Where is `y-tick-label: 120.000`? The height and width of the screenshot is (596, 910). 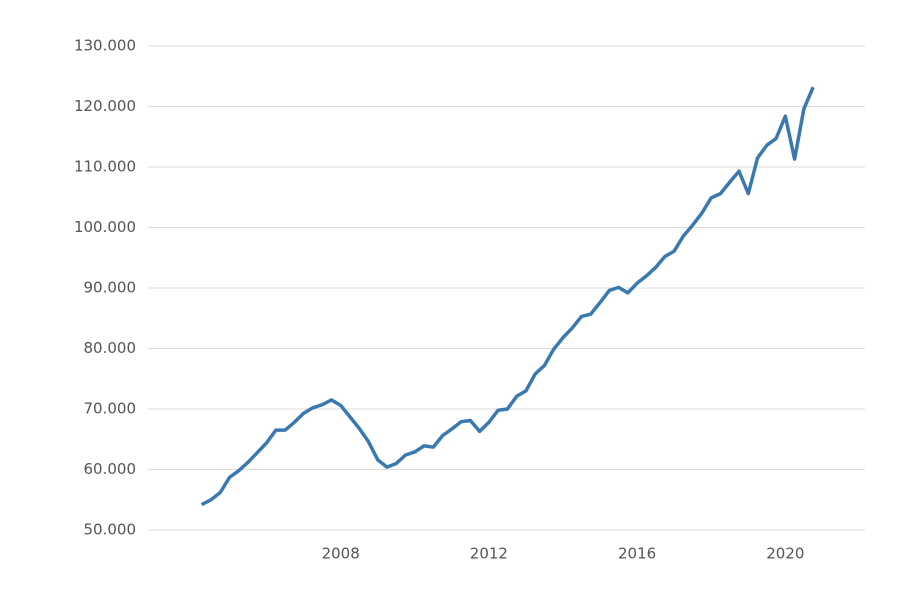
y-tick-label: 120.000 is located at coordinates (105, 106).